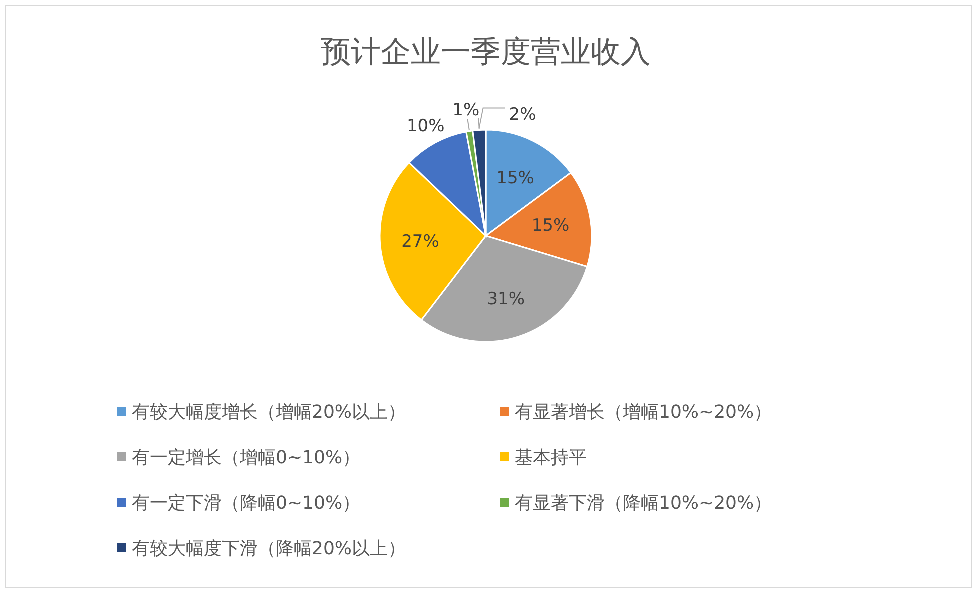  Describe the element at coordinates (643, 503) in the screenshot. I see `legend-label: 有显著下滑（降幅10%~20%）` at that location.